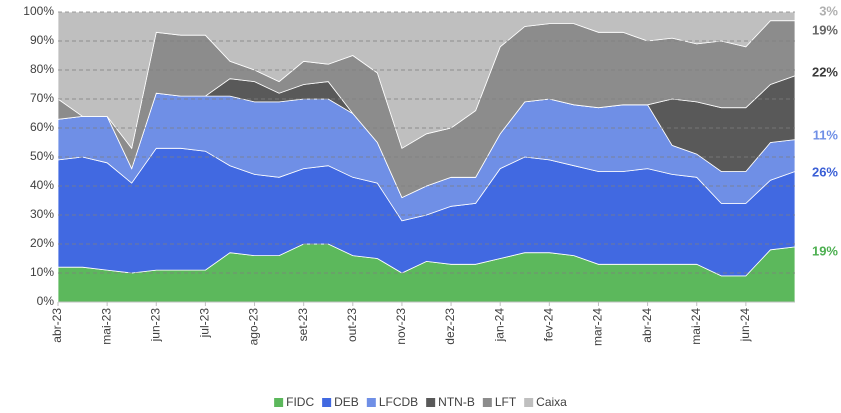  I want to click on y-tick-label: 90%, so click(42, 40).